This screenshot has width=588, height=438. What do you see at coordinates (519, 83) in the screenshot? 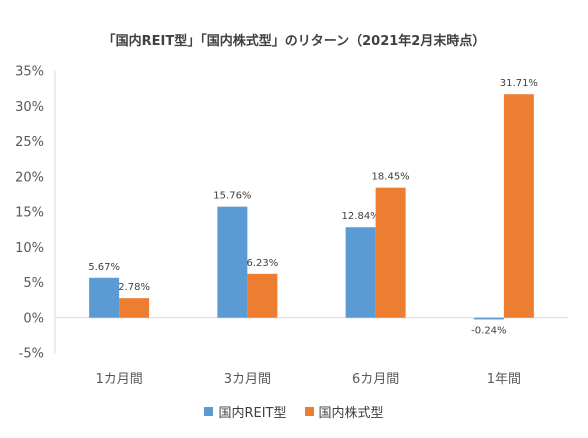
I see `data-label: 31.71%` at bounding box center [519, 83].